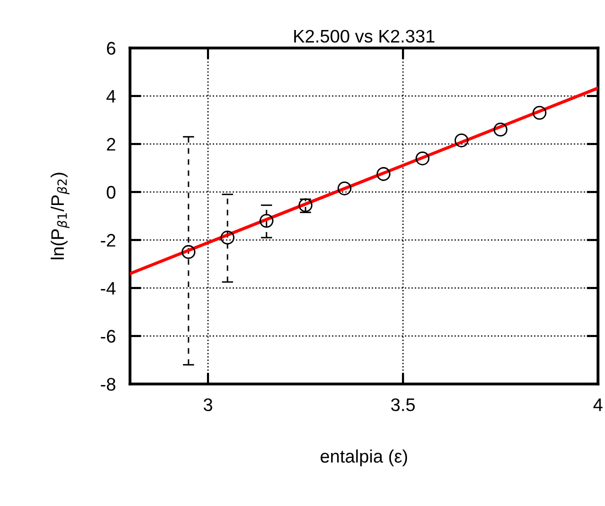 Image resolution: width=605 pixels, height=506 pixels. Describe the element at coordinates (108, 288) in the screenshot. I see `y-tick-label: -4` at that location.